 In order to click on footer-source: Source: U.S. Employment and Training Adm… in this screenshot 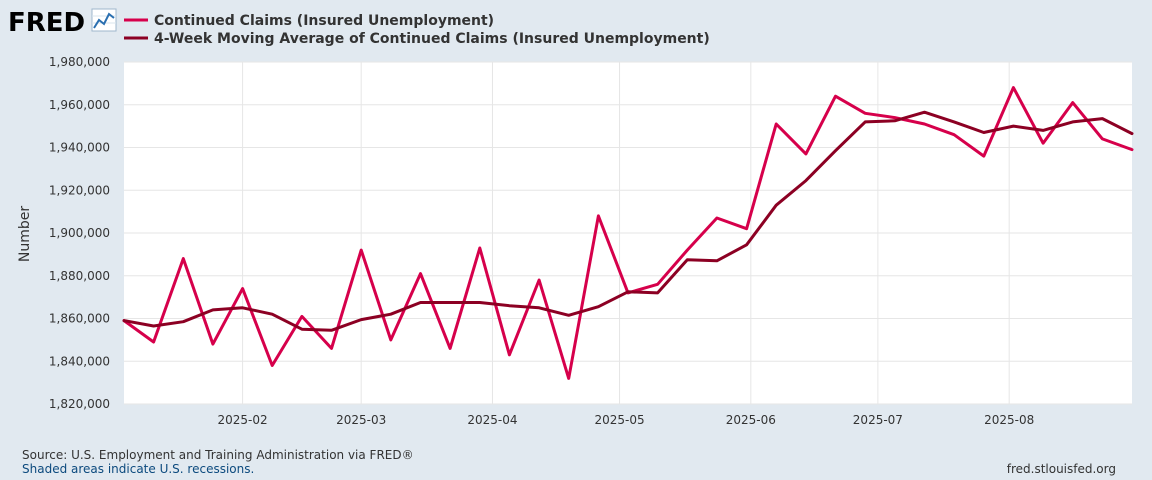, I will do `click(218, 455)`.